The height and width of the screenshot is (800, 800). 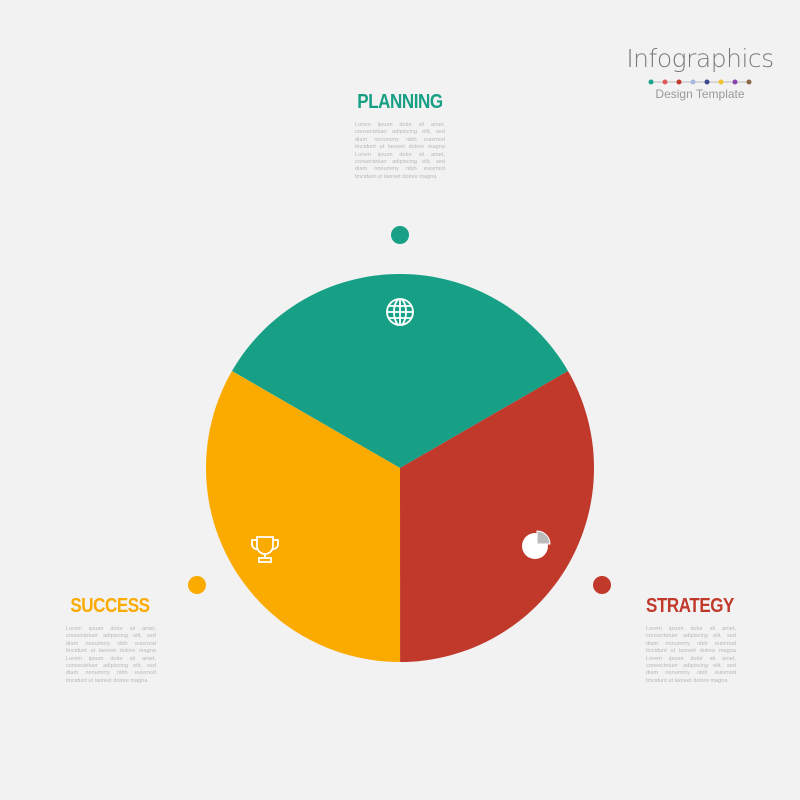 What do you see at coordinates (700, 94) in the screenshot?
I see `brand-subtitle: Design Template` at bounding box center [700, 94].